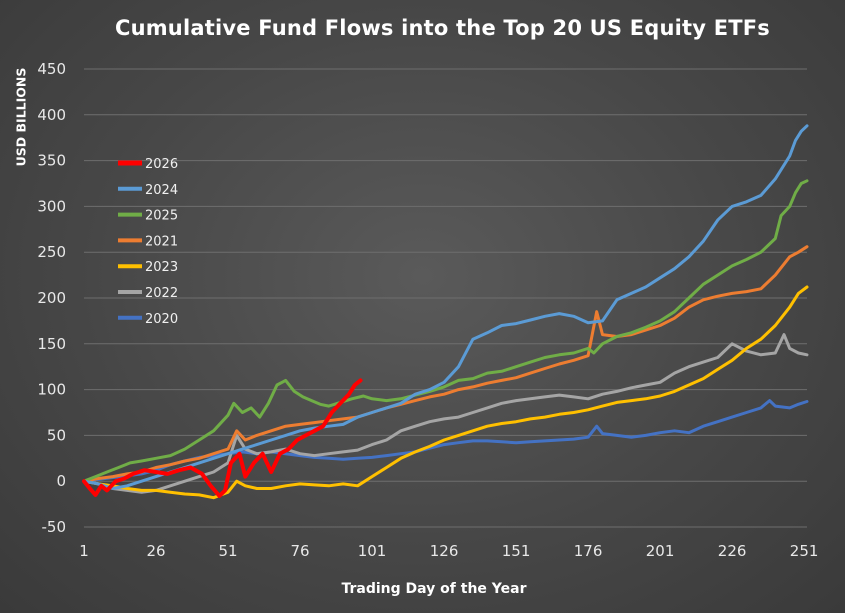 This screenshot has width=845, height=613. What do you see at coordinates (61, 481) in the screenshot?
I see `y-tick-label: 0` at bounding box center [61, 481].